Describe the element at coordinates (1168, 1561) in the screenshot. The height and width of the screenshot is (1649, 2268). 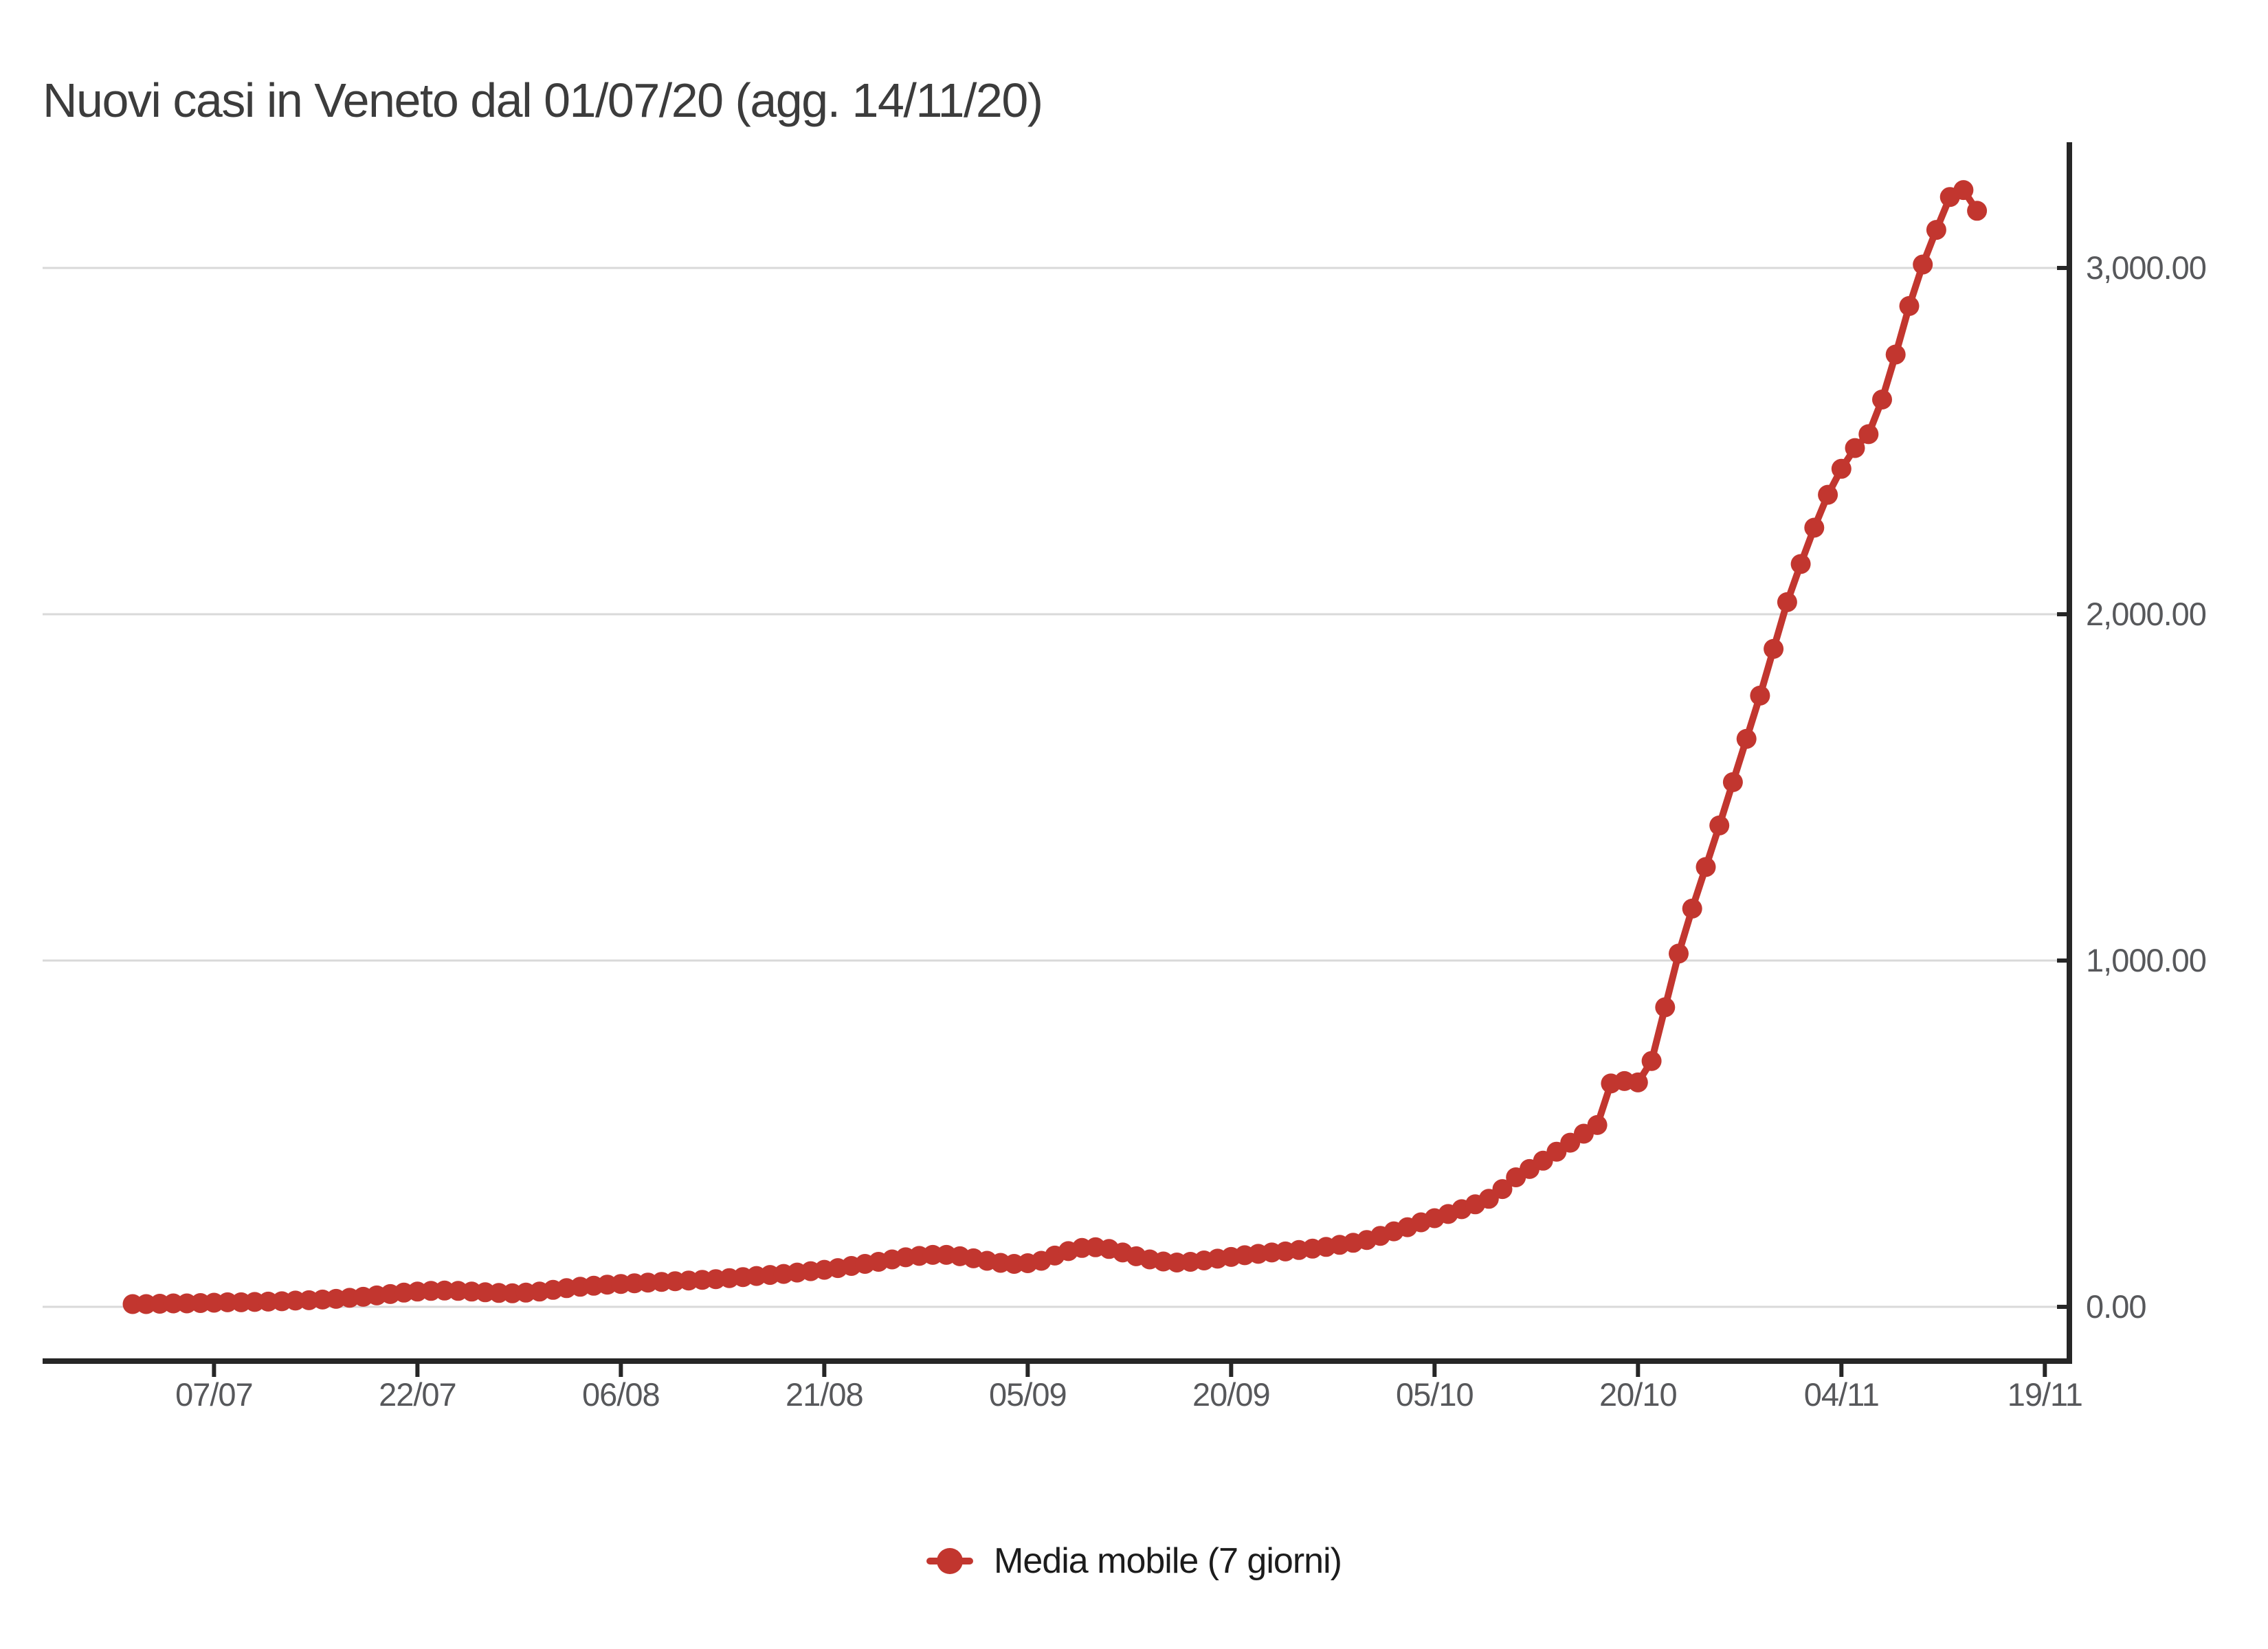
I see `legend-label: Media mobile (7 giorni)` at that location.